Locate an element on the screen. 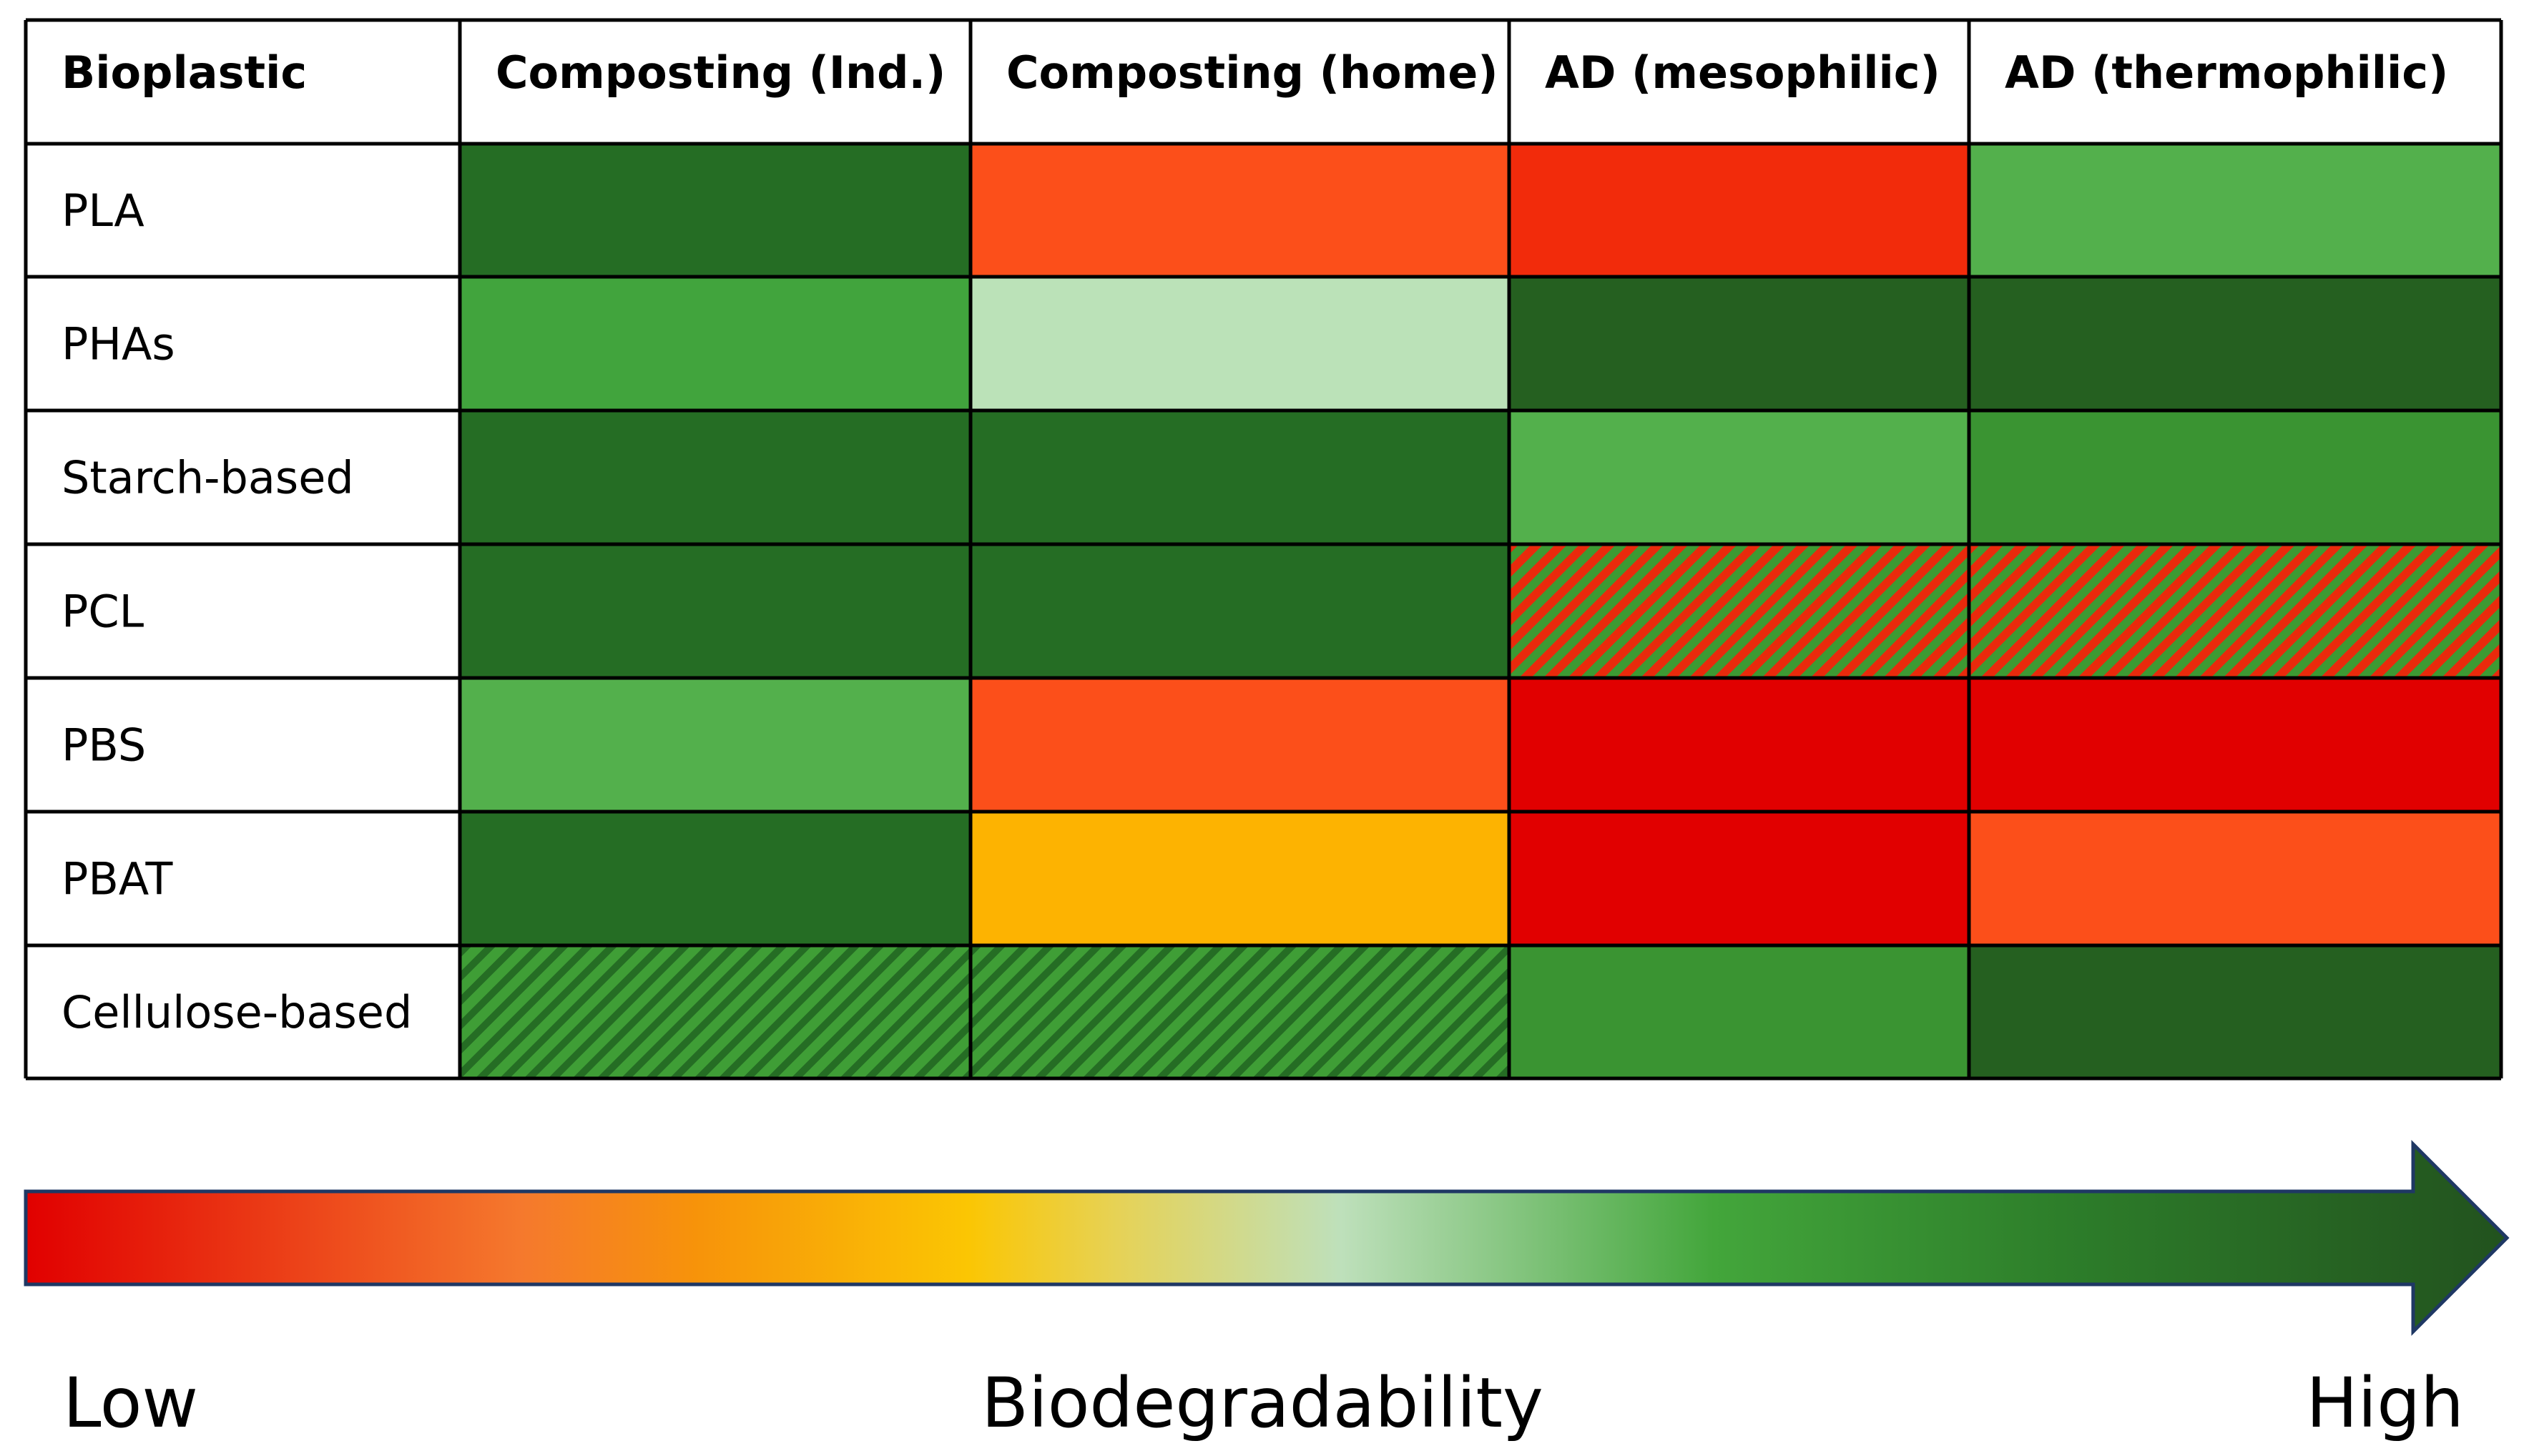 This screenshot has height=1456, width=2524. heatmap-cell-pbat-ad-mesophilic is located at coordinates (1739, 879).